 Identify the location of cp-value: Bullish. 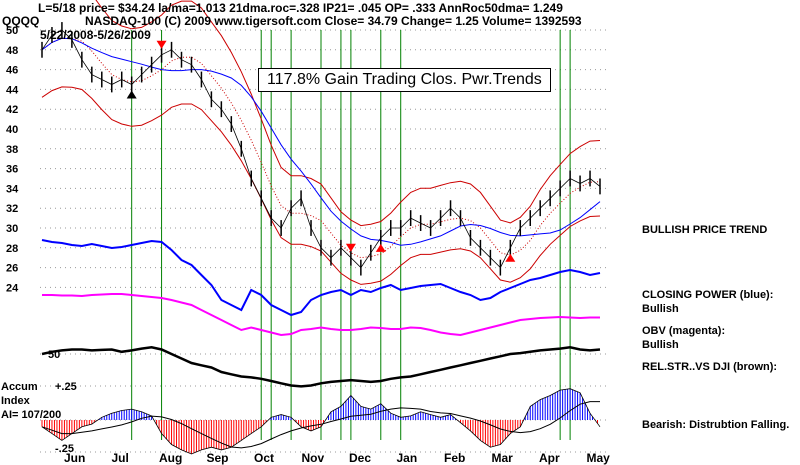
(660, 309).